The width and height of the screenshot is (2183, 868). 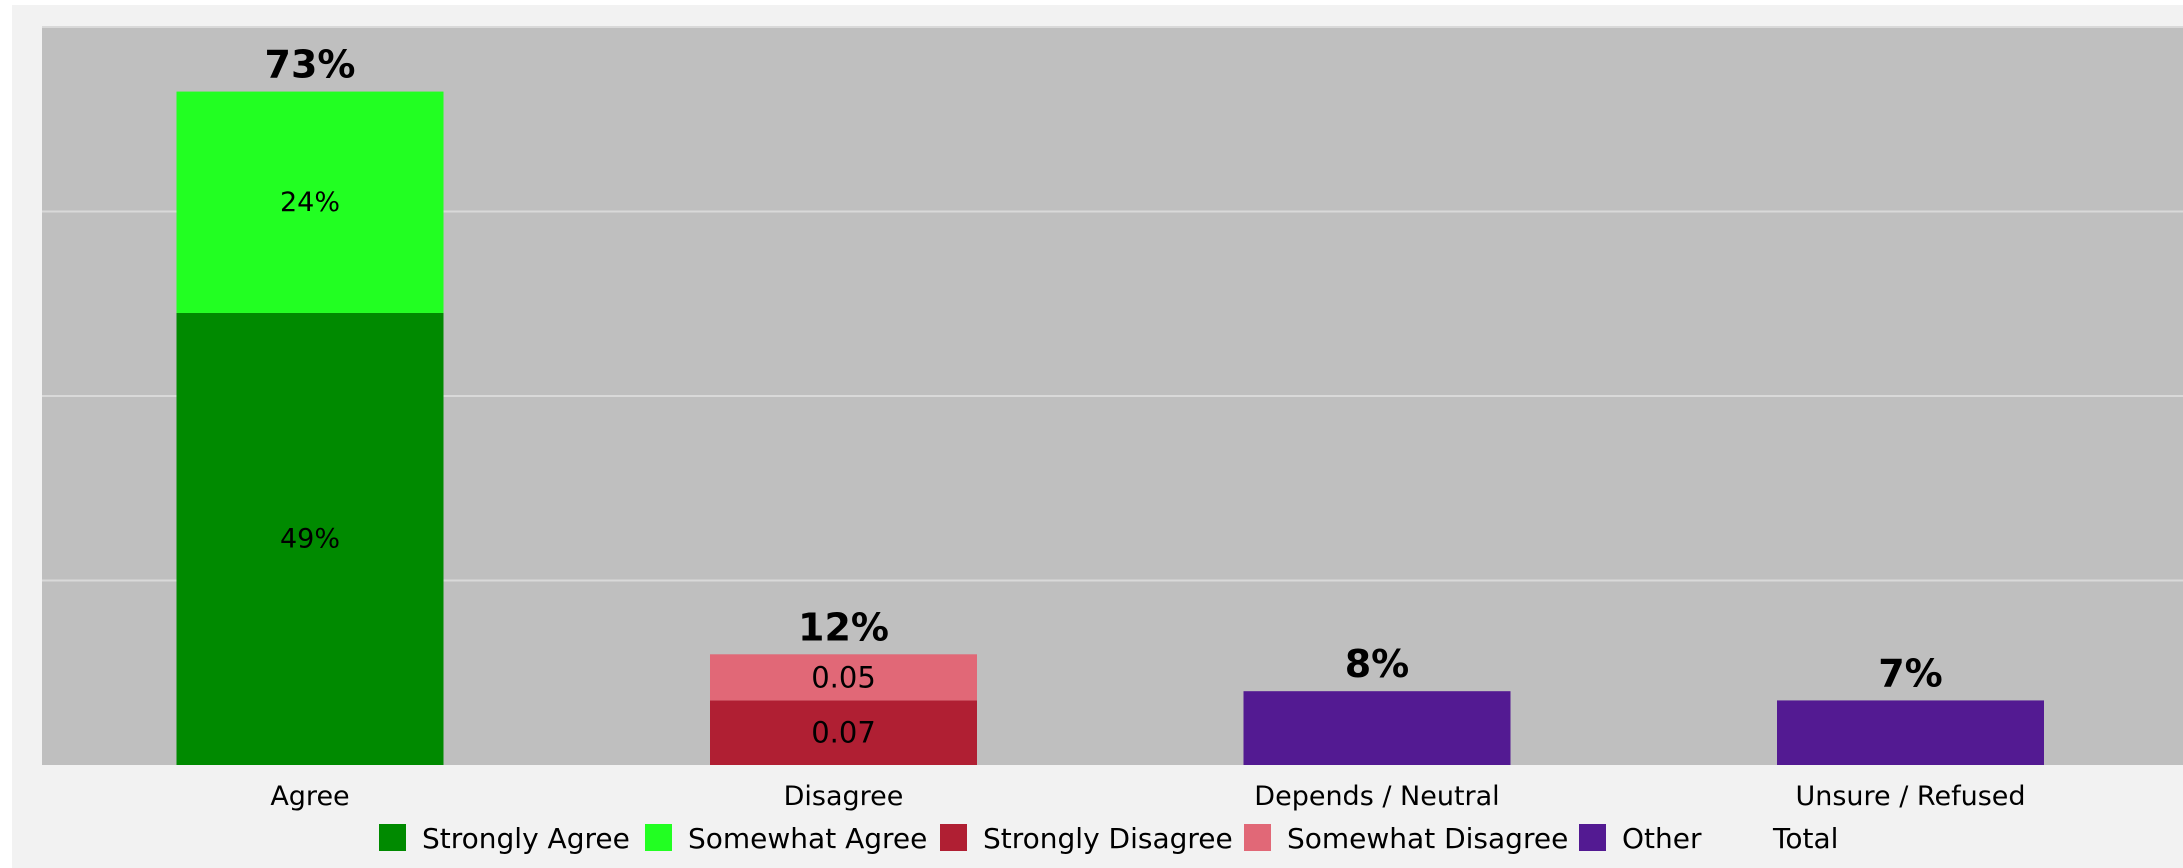 I want to click on legend-swatch-other, so click(x=1592, y=837).